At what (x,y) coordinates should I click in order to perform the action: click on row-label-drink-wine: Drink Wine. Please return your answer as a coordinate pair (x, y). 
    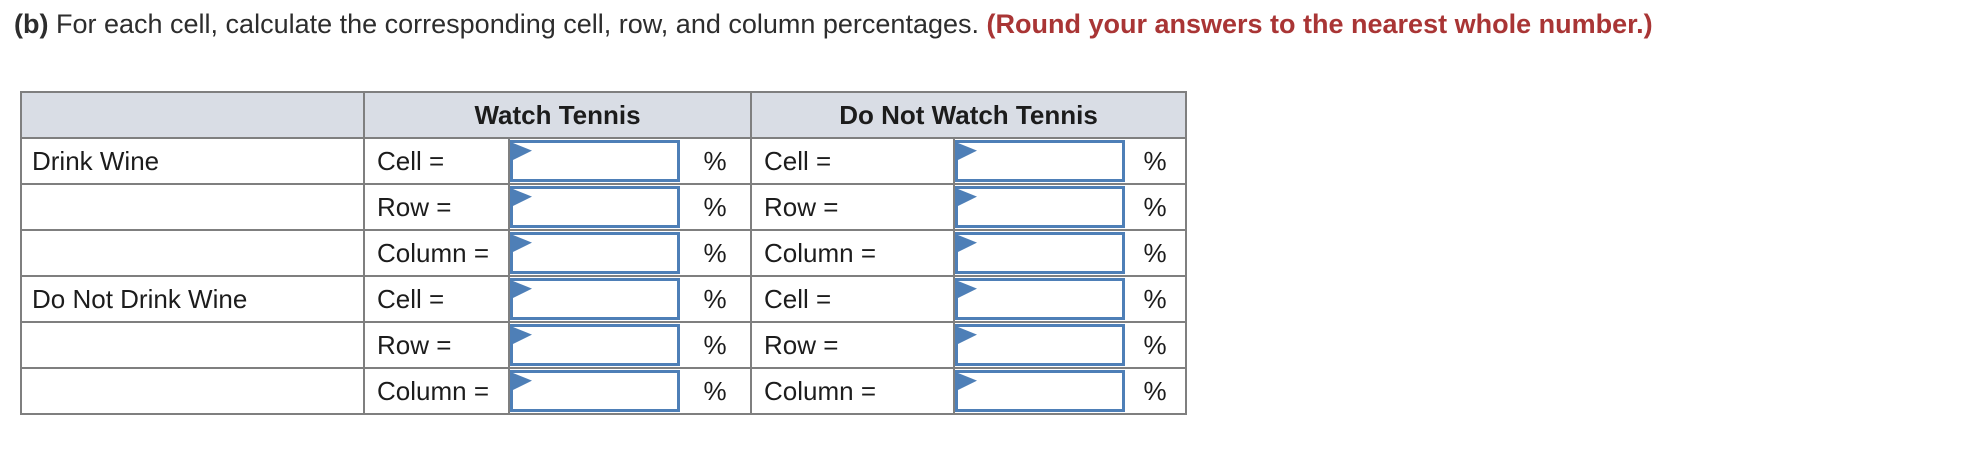
    Looking at the image, I should click on (192, 161).